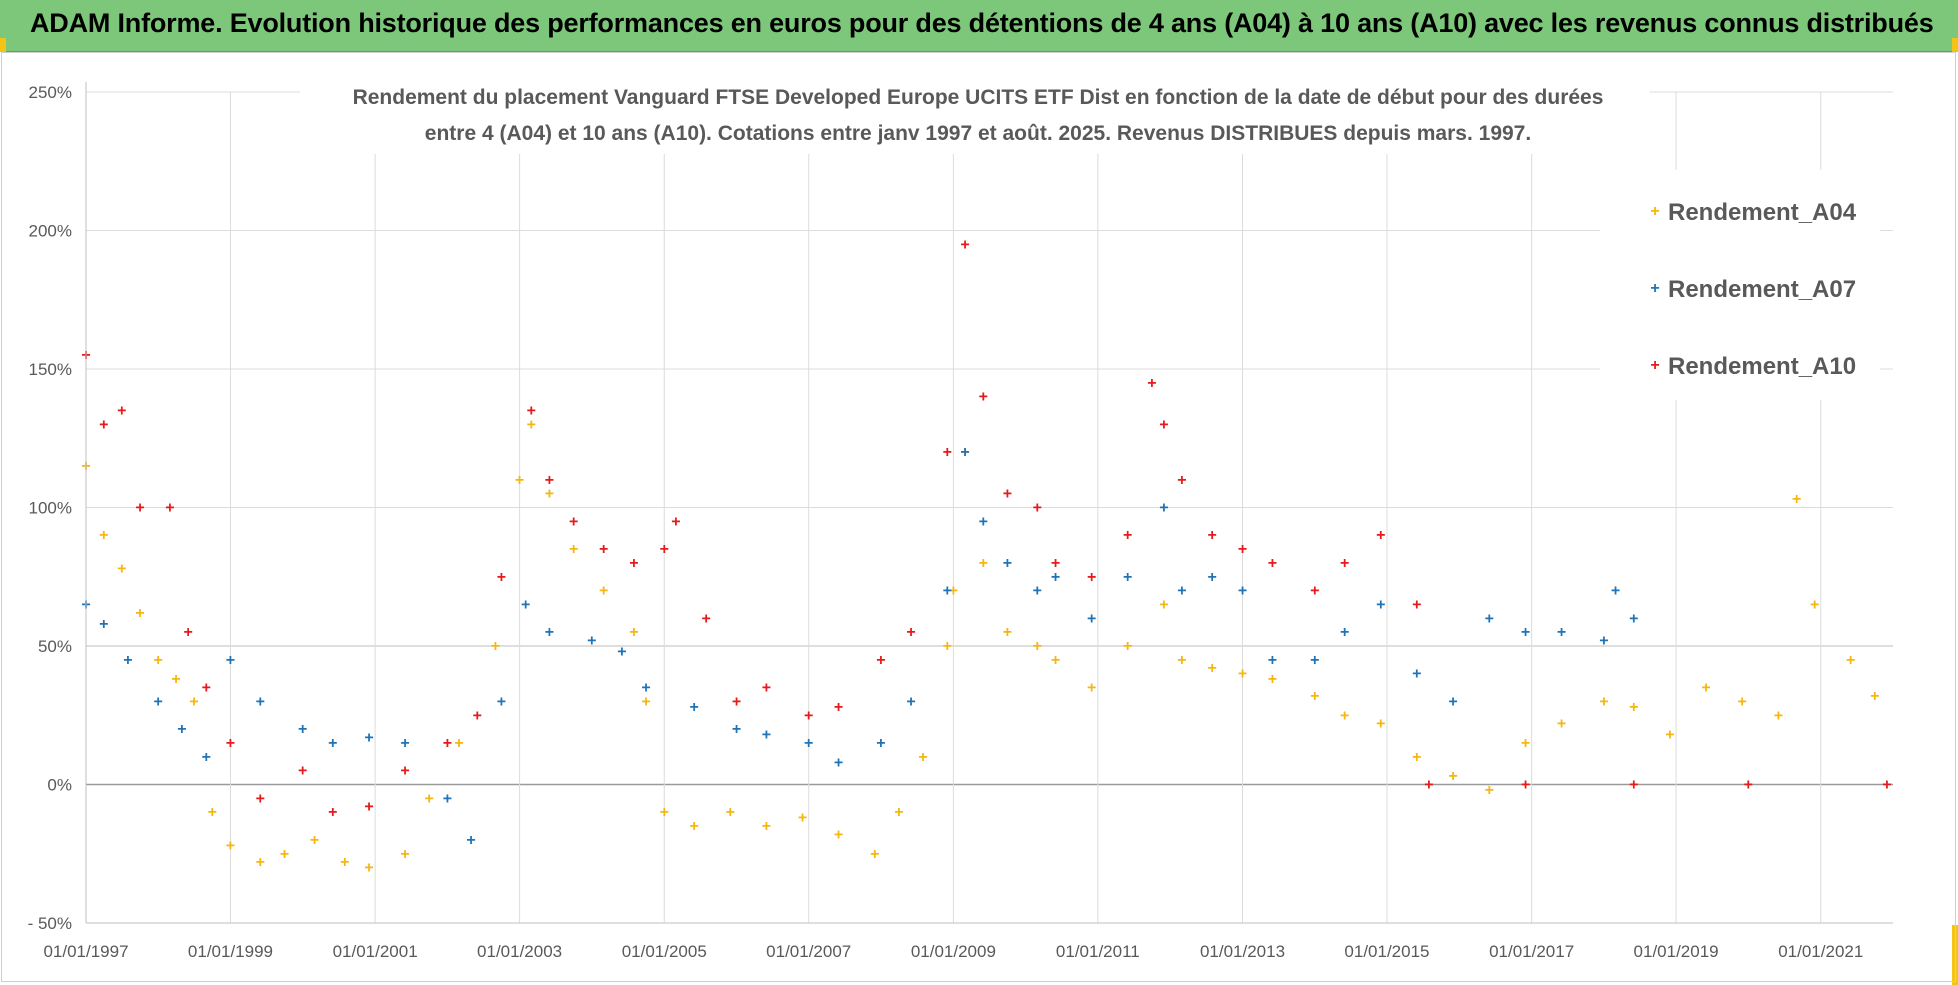 The height and width of the screenshot is (985, 1958). I want to click on x-tick-label: 01/01/2015, so click(1386, 951).